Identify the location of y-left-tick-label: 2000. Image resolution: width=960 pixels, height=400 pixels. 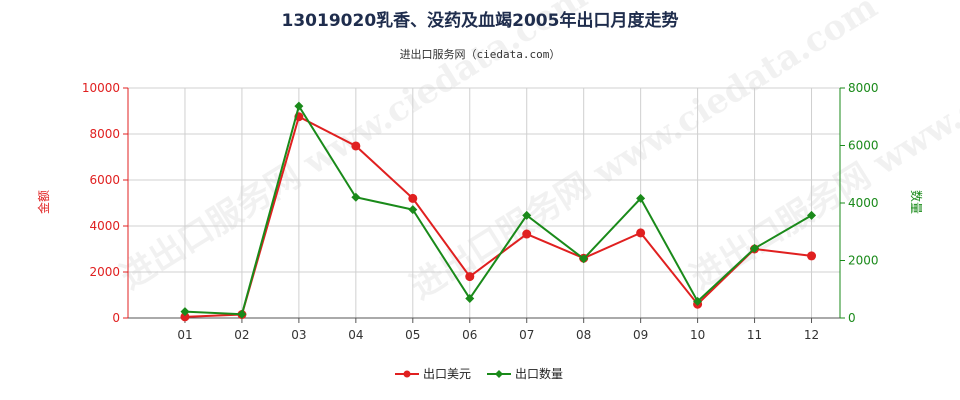
(104, 272).